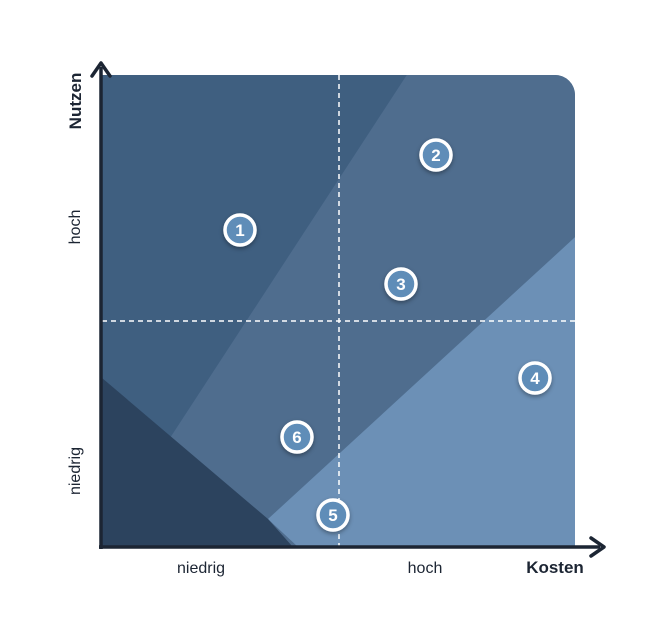 Image resolution: width=669 pixels, height=643 pixels. What do you see at coordinates (75, 471) in the screenshot?
I see `y-tick-low: niedrig` at bounding box center [75, 471].